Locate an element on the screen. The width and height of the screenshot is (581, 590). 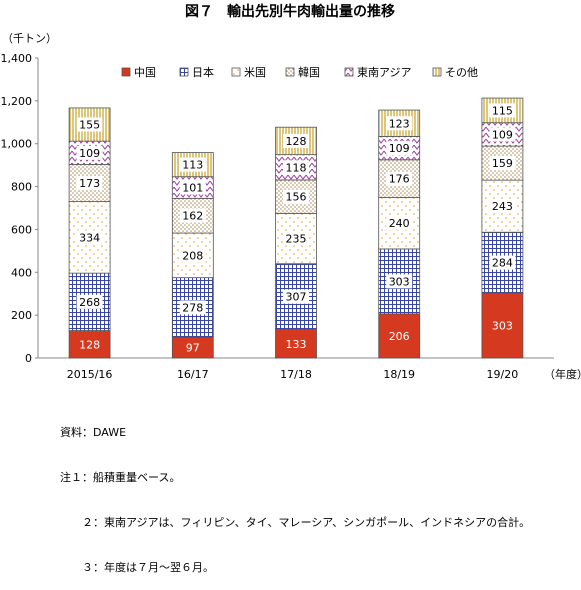
y-tick-label: 1,200 is located at coordinates (17, 101).